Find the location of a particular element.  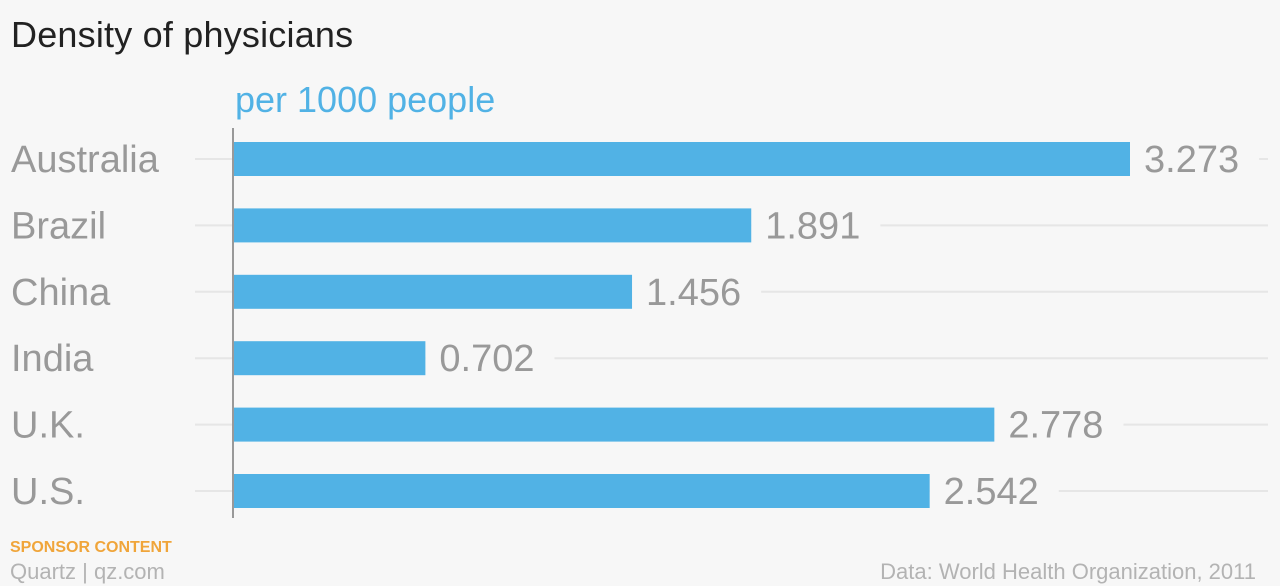

category-label: Brazil is located at coordinates (58, 226).